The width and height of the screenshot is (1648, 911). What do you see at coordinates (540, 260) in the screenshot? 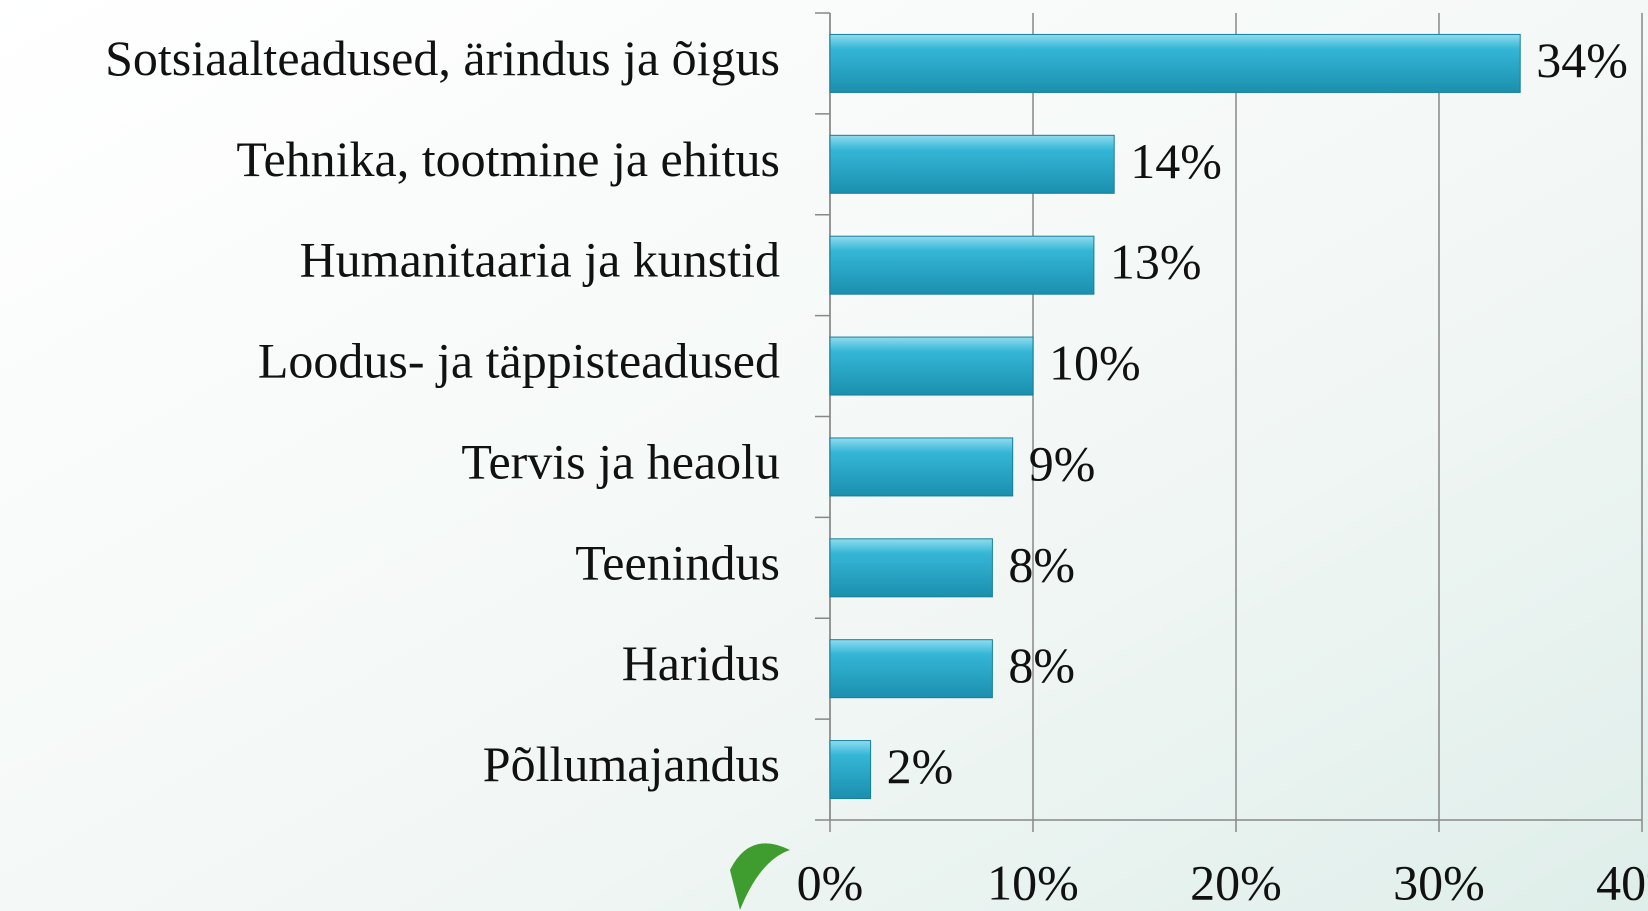
I see `y-tick-label: Humanitaaria ja kunstid` at bounding box center [540, 260].